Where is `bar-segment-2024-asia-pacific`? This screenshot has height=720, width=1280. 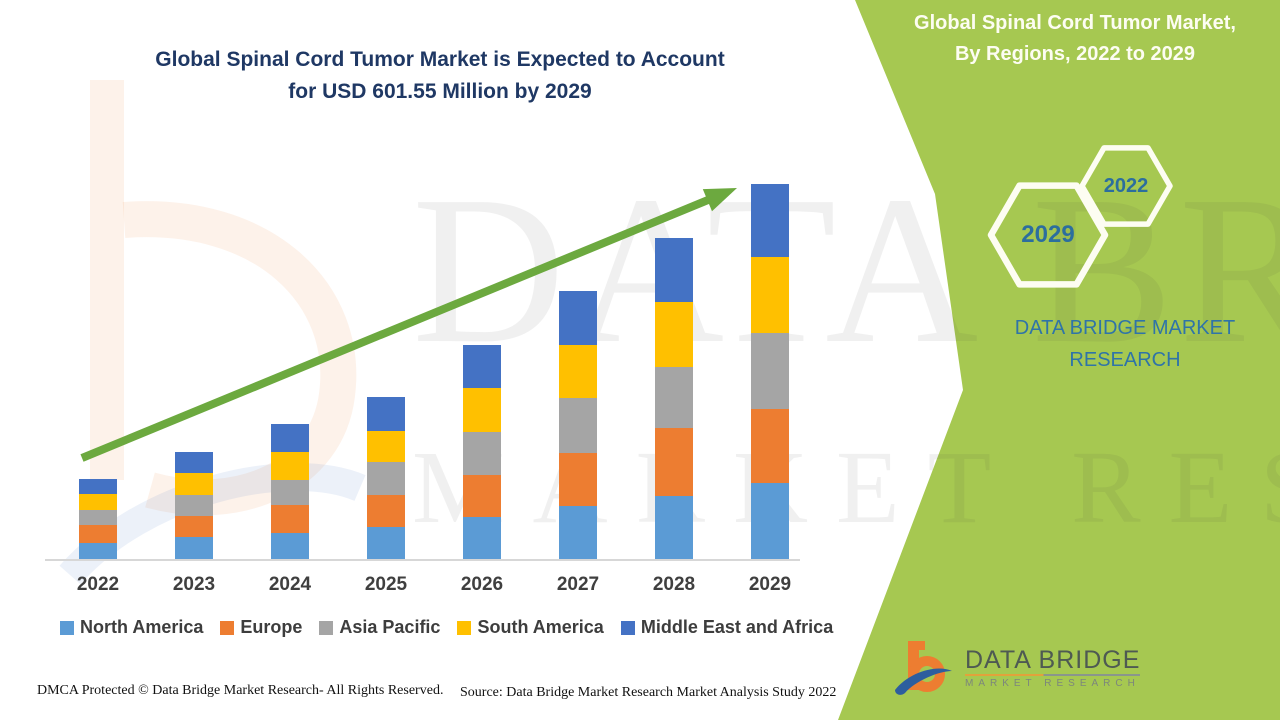 bar-segment-2024-asia-pacific is located at coordinates (290, 492).